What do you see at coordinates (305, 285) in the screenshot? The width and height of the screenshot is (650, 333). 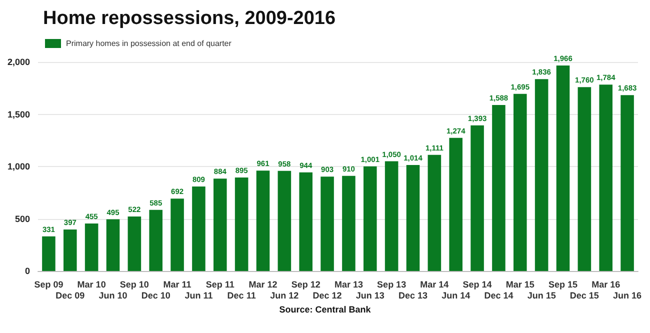 I see `x-tick-label: Sep 12` at bounding box center [305, 285].